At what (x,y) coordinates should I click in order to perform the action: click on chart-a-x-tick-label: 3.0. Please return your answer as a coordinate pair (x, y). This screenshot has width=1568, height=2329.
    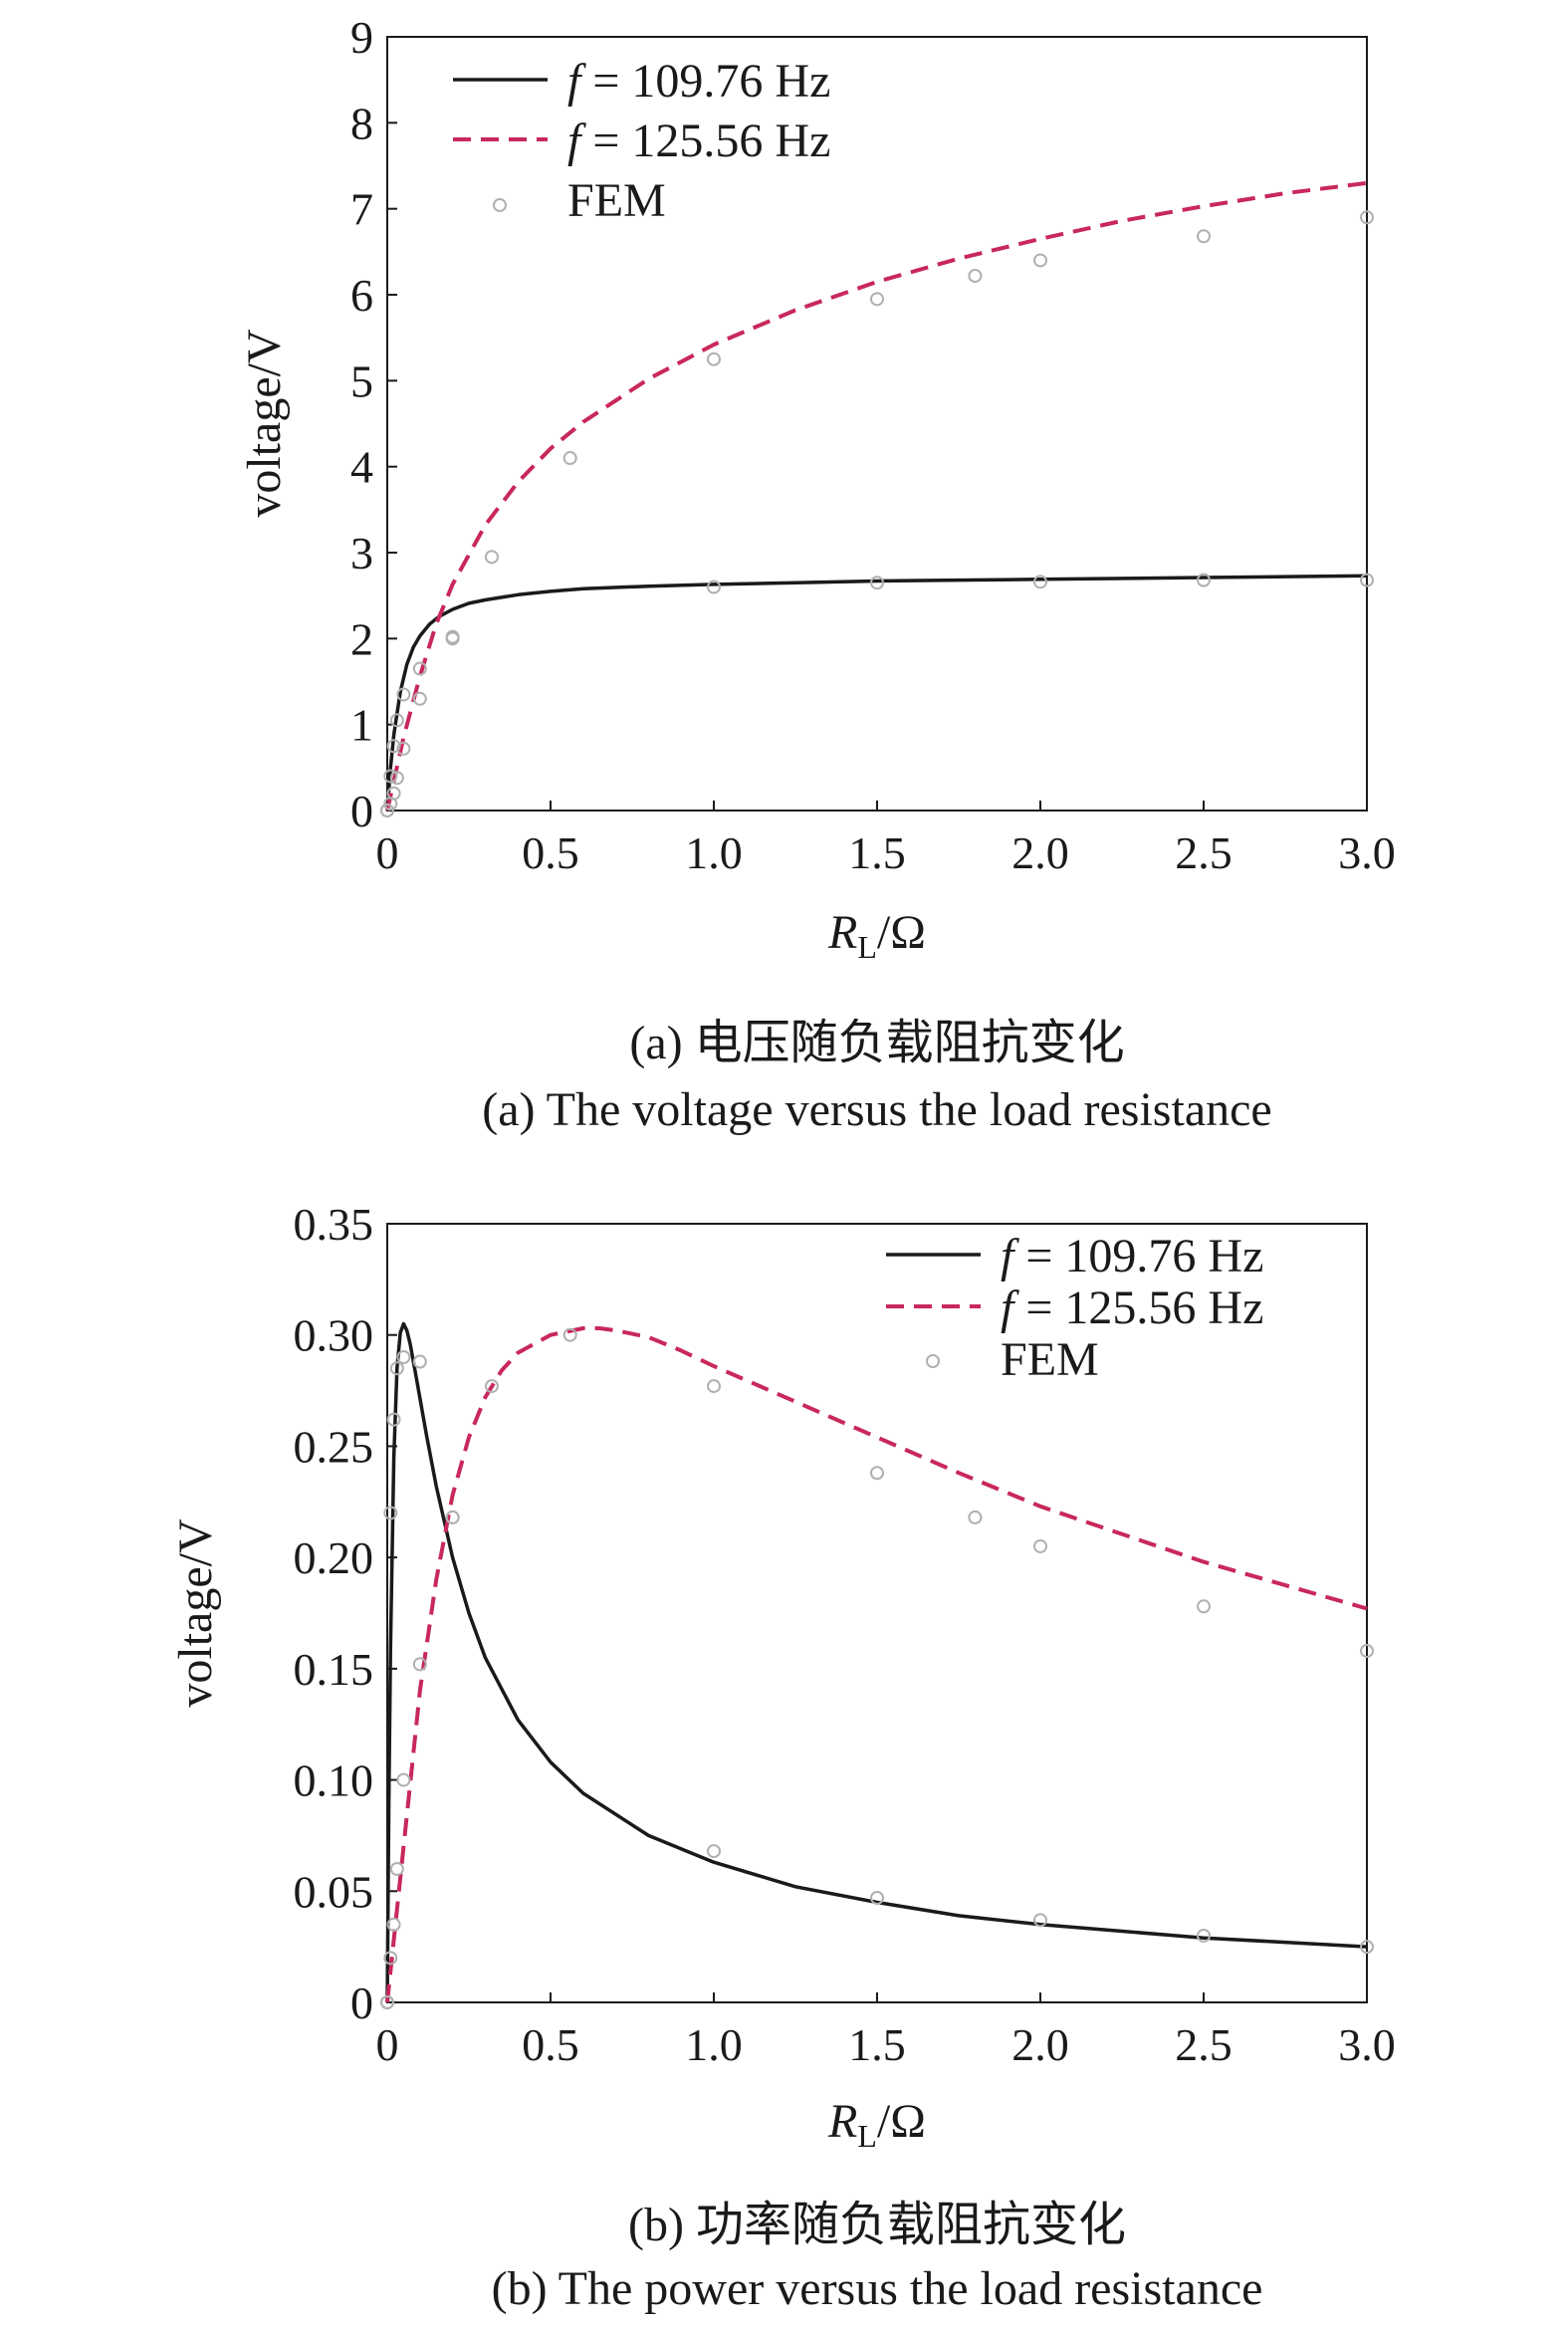
    Looking at the image, I should click on (1367, 852).